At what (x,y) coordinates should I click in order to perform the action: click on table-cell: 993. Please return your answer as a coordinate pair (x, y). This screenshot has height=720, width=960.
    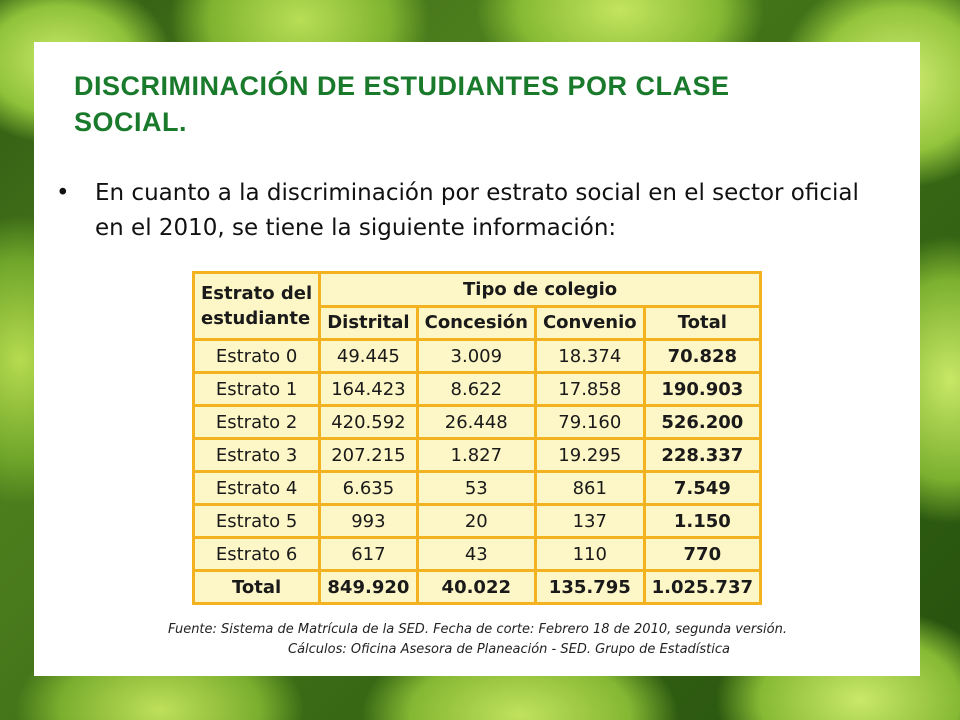
    Looking at the image, I should click on (368, 521).